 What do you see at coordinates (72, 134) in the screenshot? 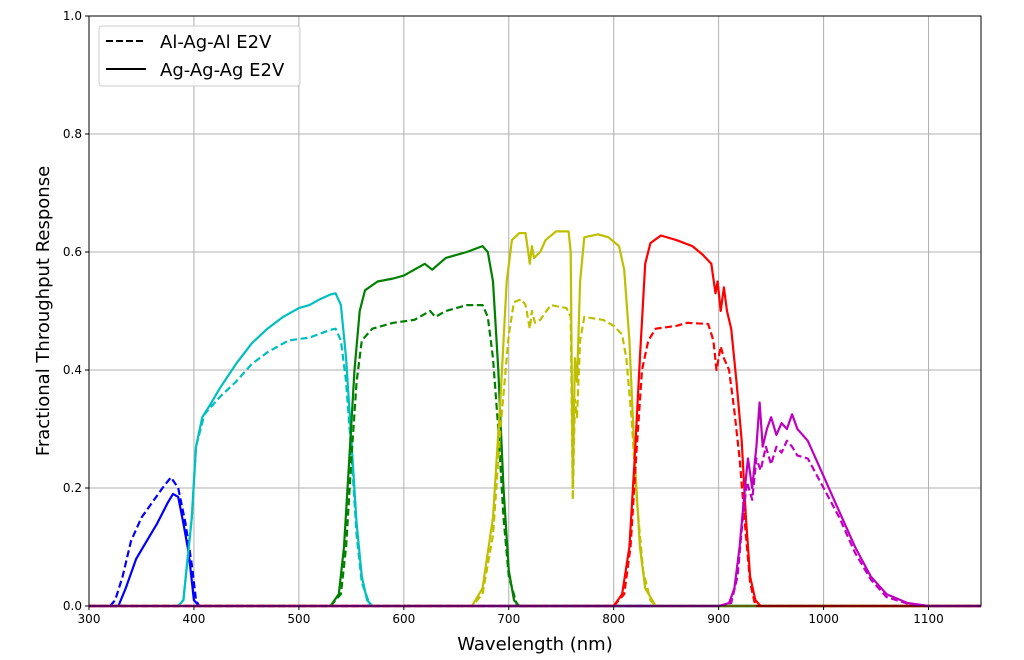
I see `y-tick-label: 0.8` at bounding box center [72, 134].